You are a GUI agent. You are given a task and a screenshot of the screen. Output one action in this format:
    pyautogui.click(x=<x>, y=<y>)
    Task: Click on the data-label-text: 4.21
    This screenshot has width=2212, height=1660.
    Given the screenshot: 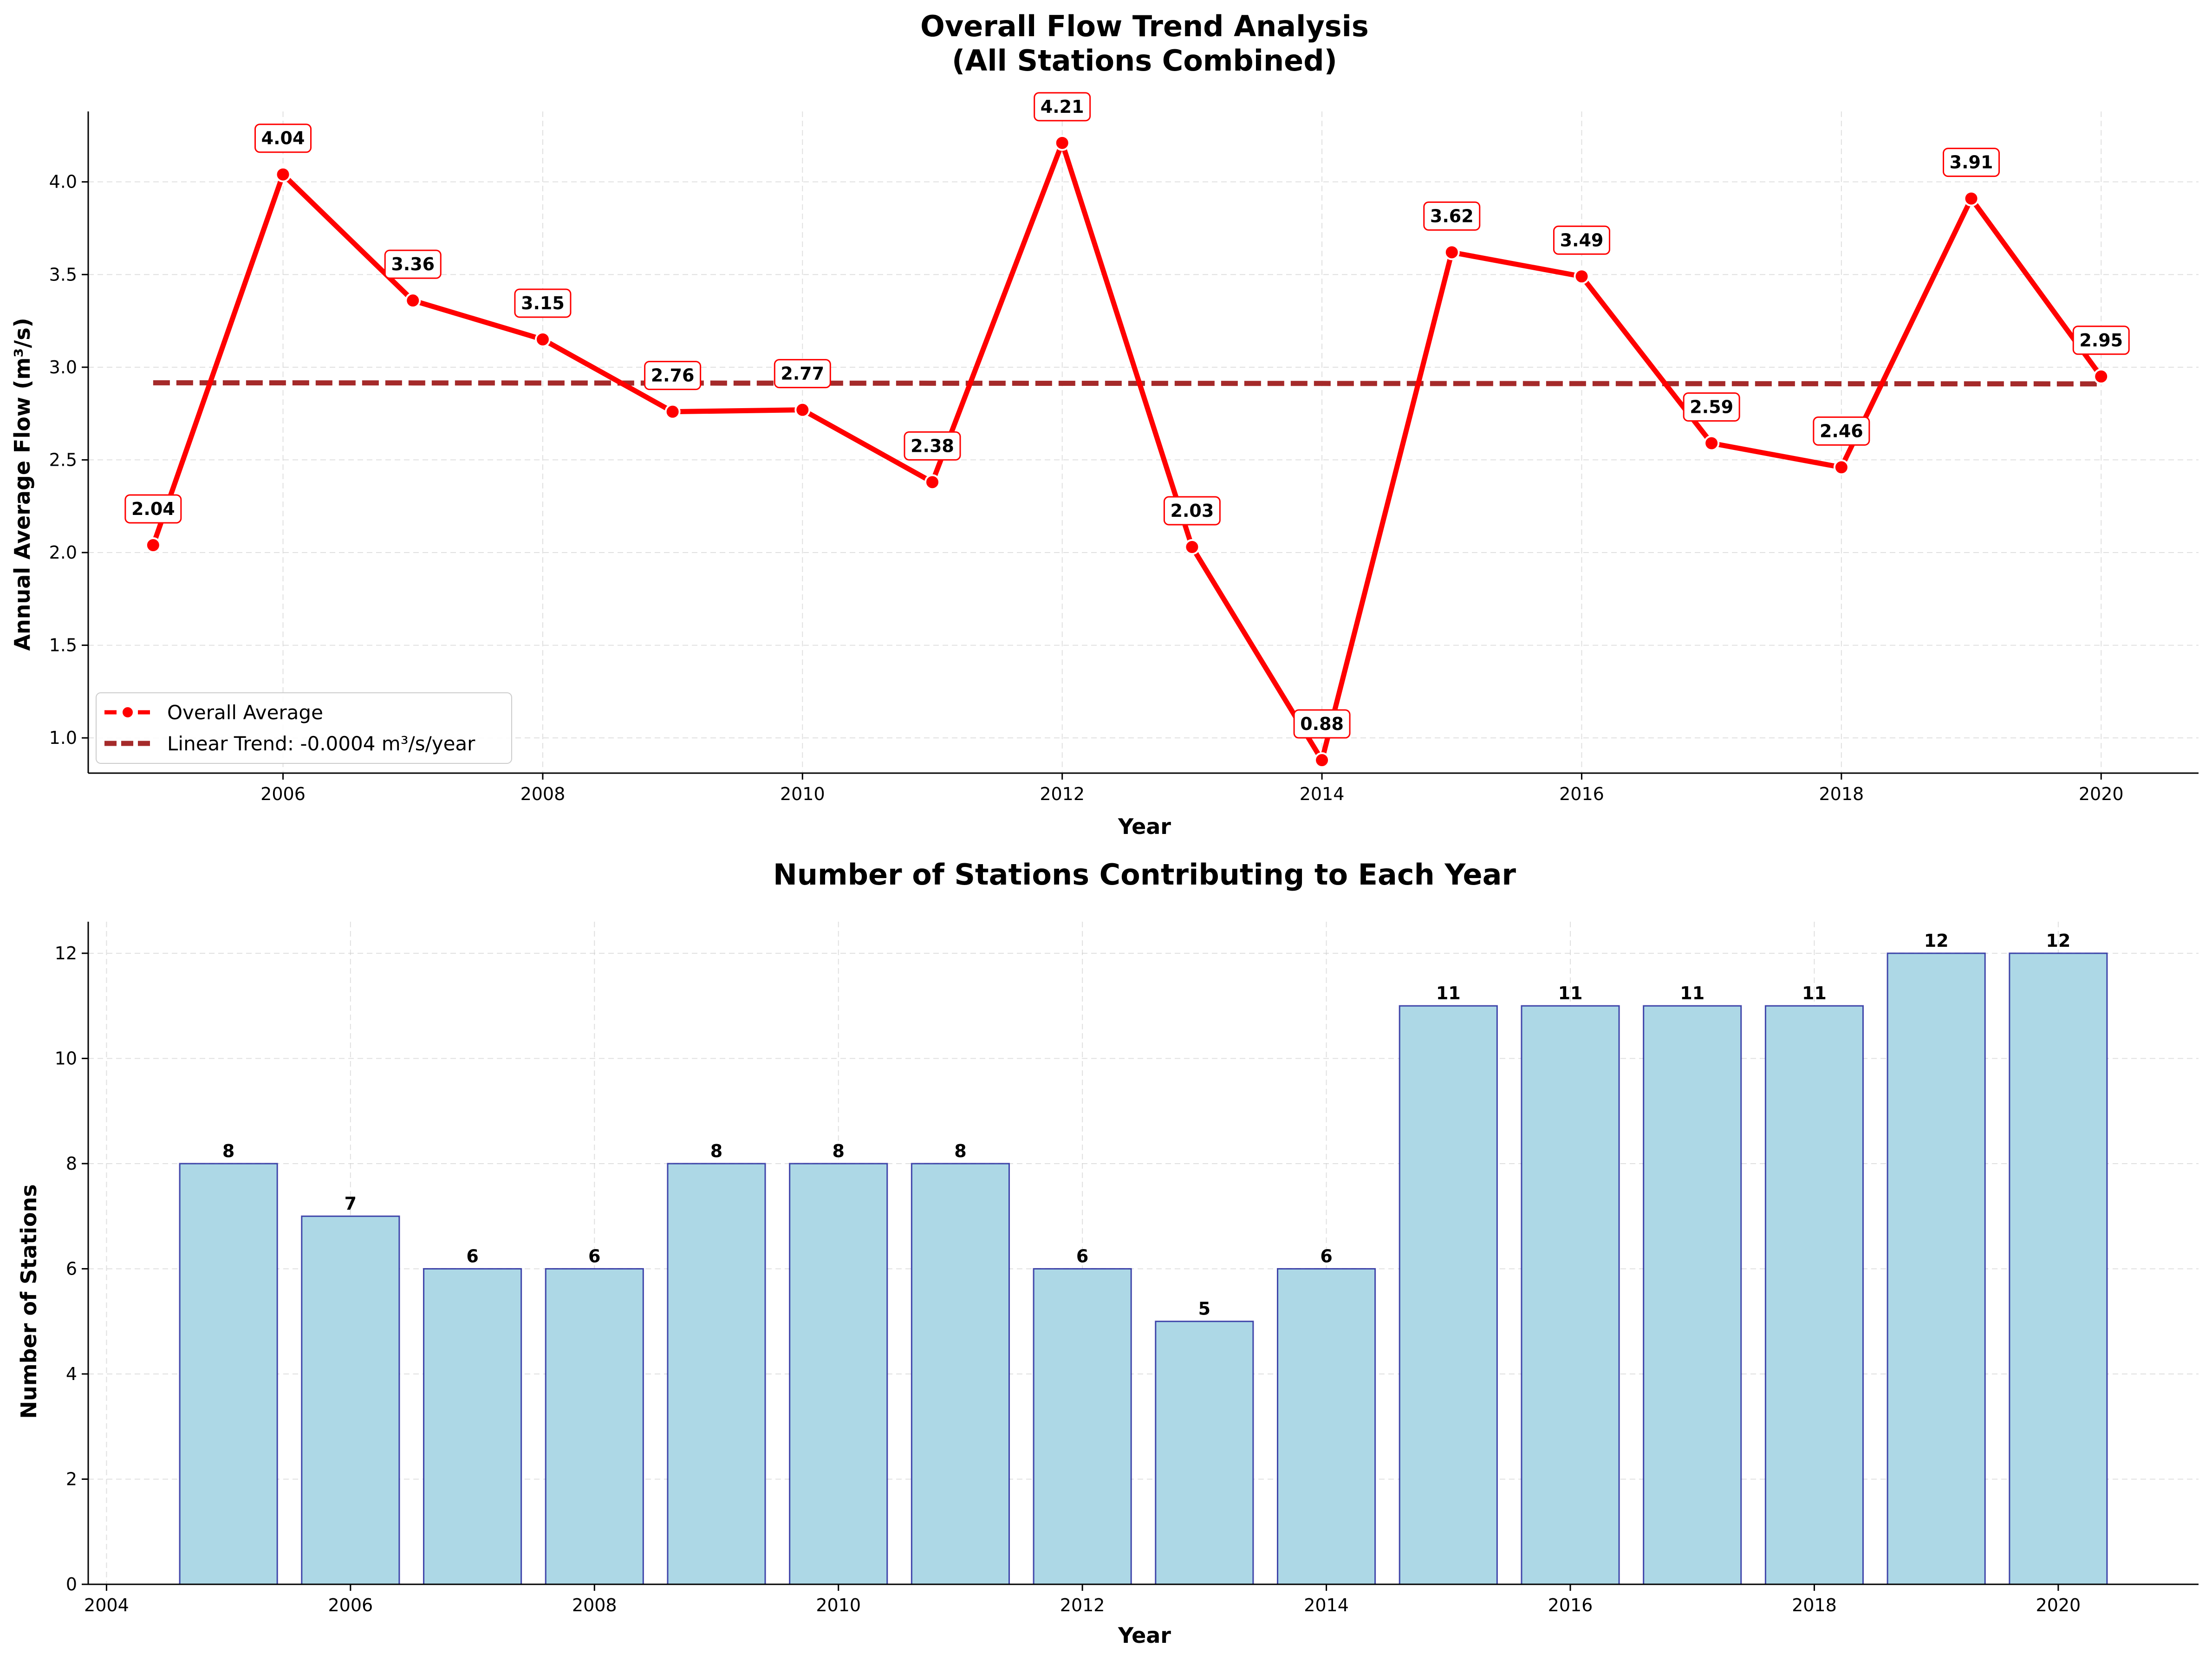 What is the action you would take?
    pyautogui.click(x=1062, y=107)
    